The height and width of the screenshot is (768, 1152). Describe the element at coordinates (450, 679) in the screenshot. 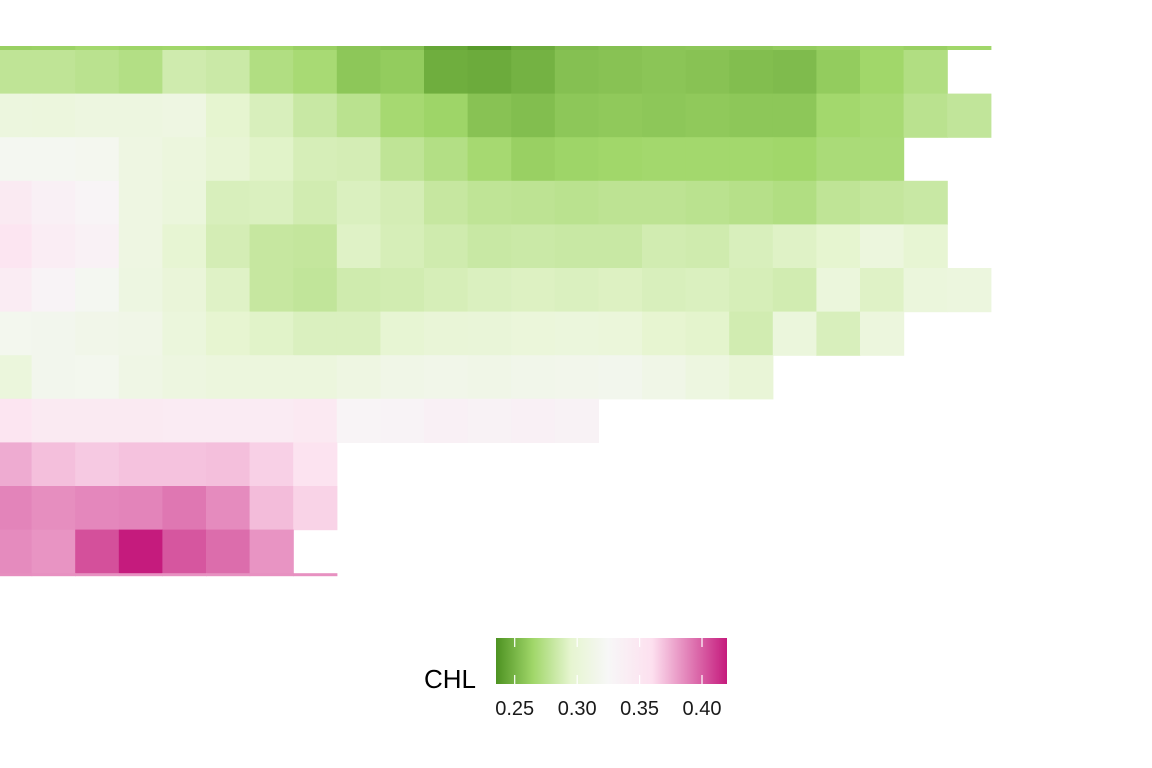

I see `legend-title: CHL` at that location.